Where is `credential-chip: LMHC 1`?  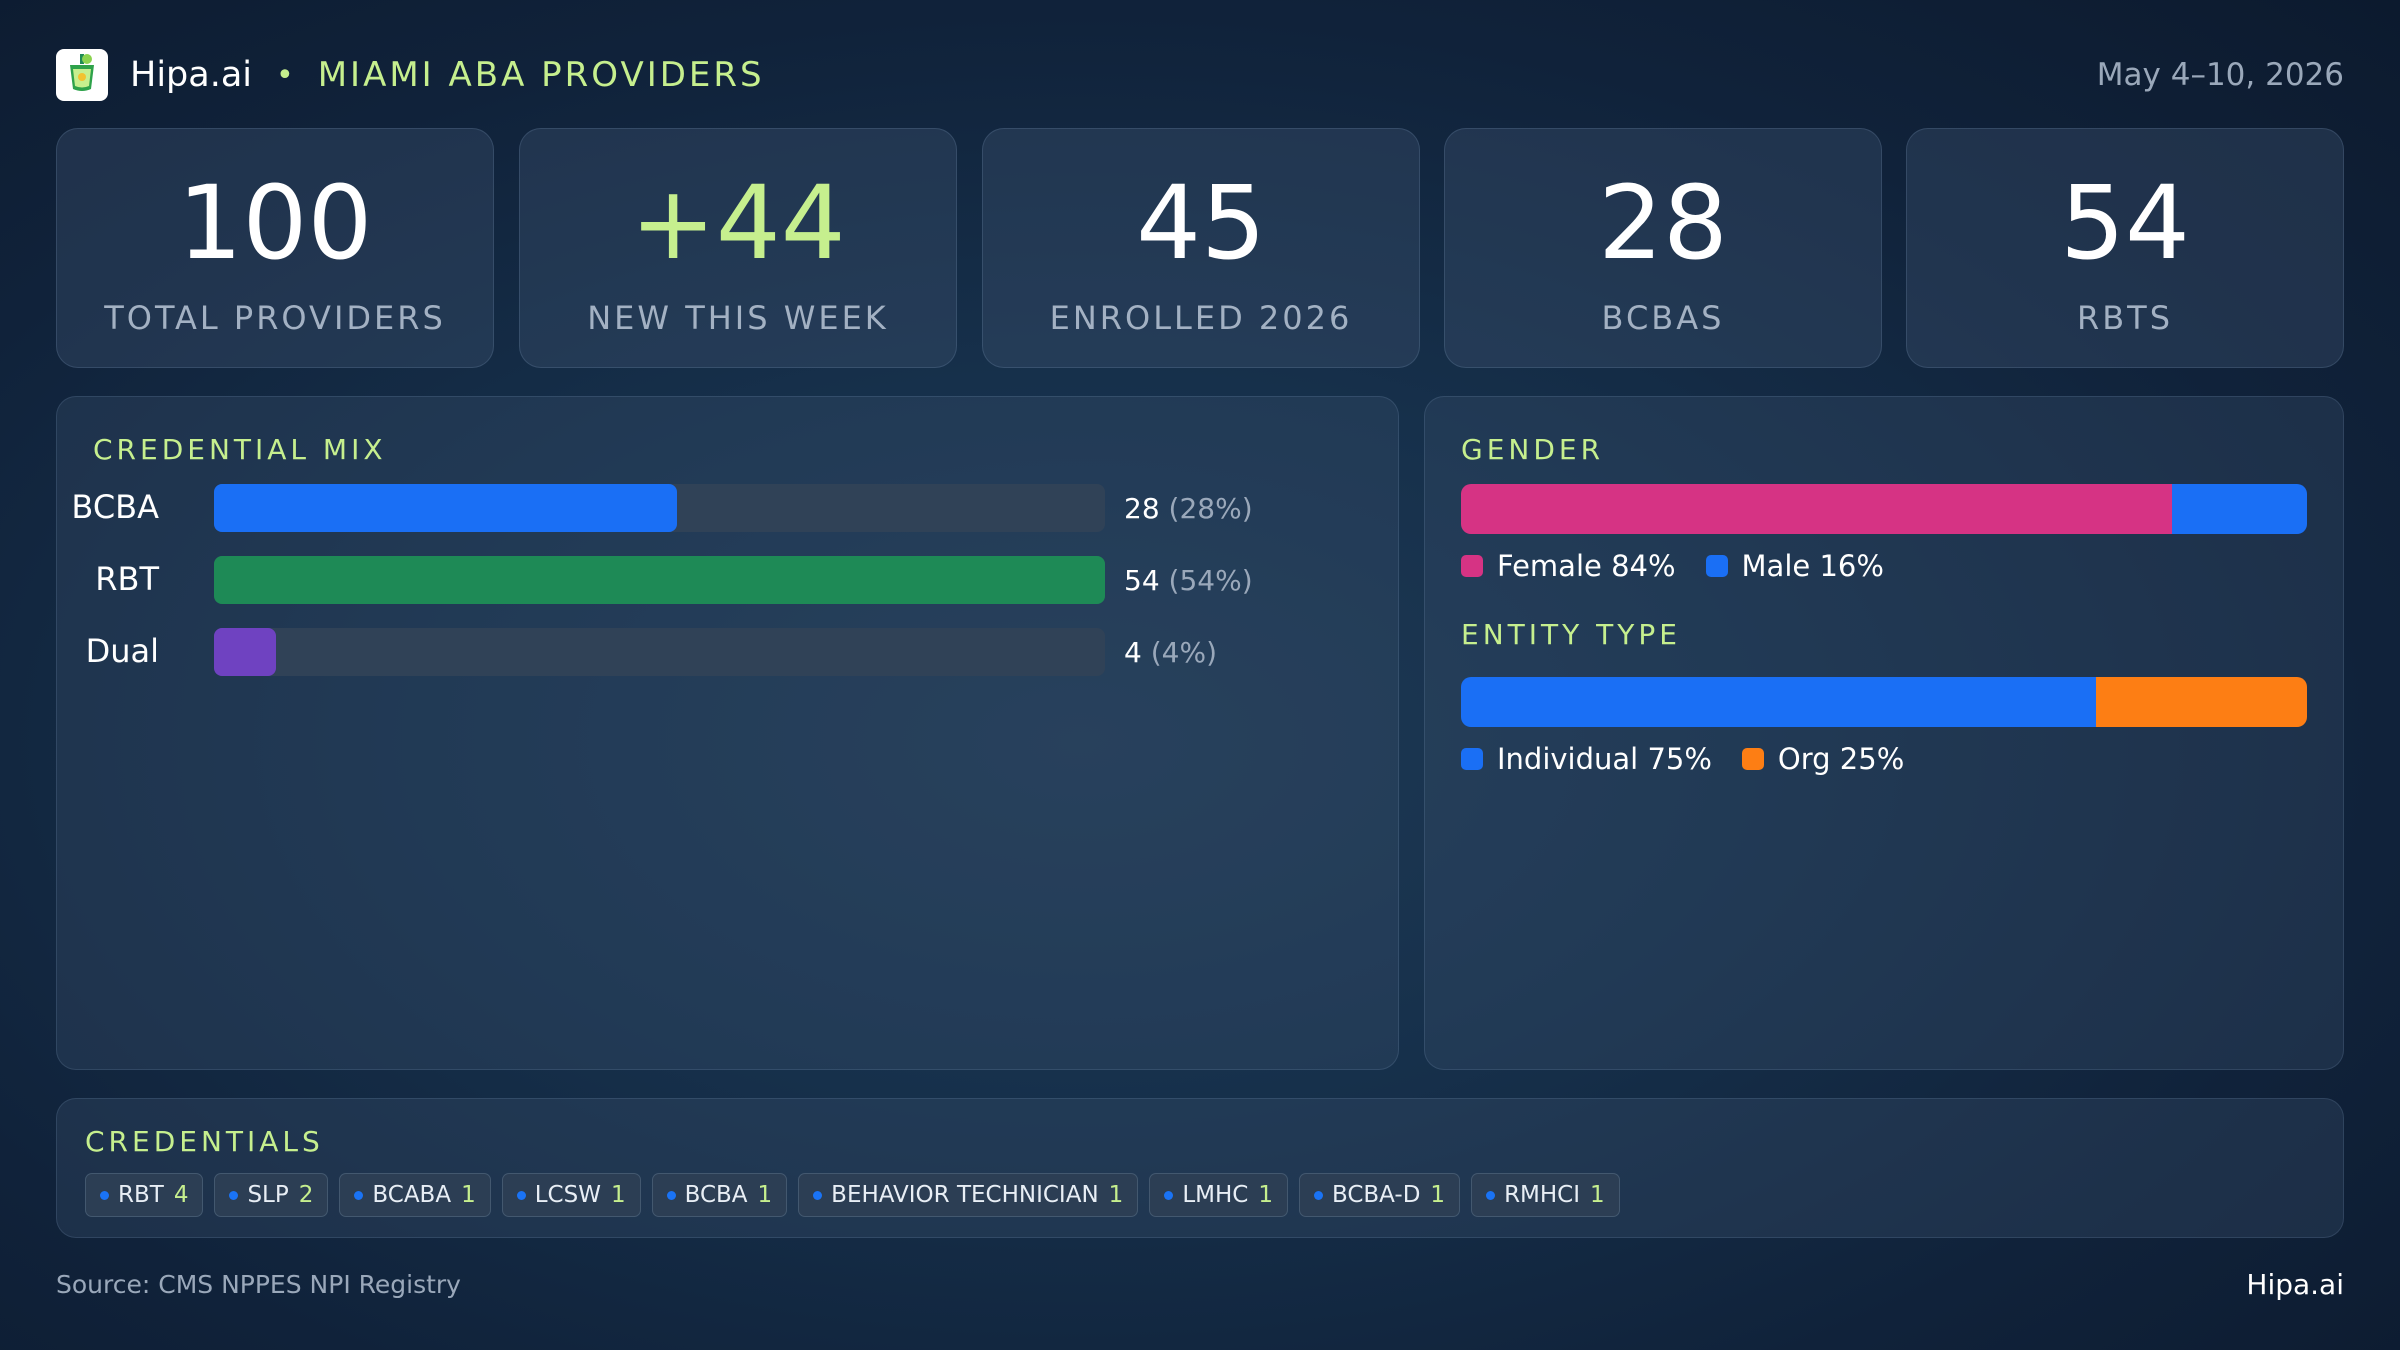
credential-chip: LMHC 1 is located at coordinates (1218, 1195).